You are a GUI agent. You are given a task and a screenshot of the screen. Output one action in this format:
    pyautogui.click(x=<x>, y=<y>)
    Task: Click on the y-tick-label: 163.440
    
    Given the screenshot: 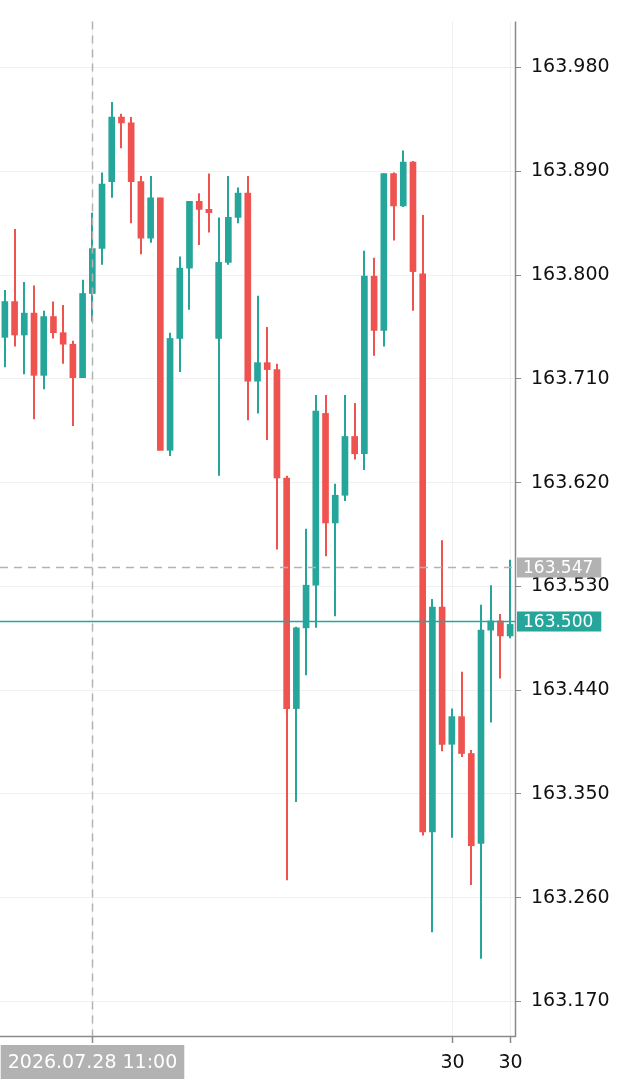 What is the action you would take?
    pyautogui.click(x=570, y=688)
    